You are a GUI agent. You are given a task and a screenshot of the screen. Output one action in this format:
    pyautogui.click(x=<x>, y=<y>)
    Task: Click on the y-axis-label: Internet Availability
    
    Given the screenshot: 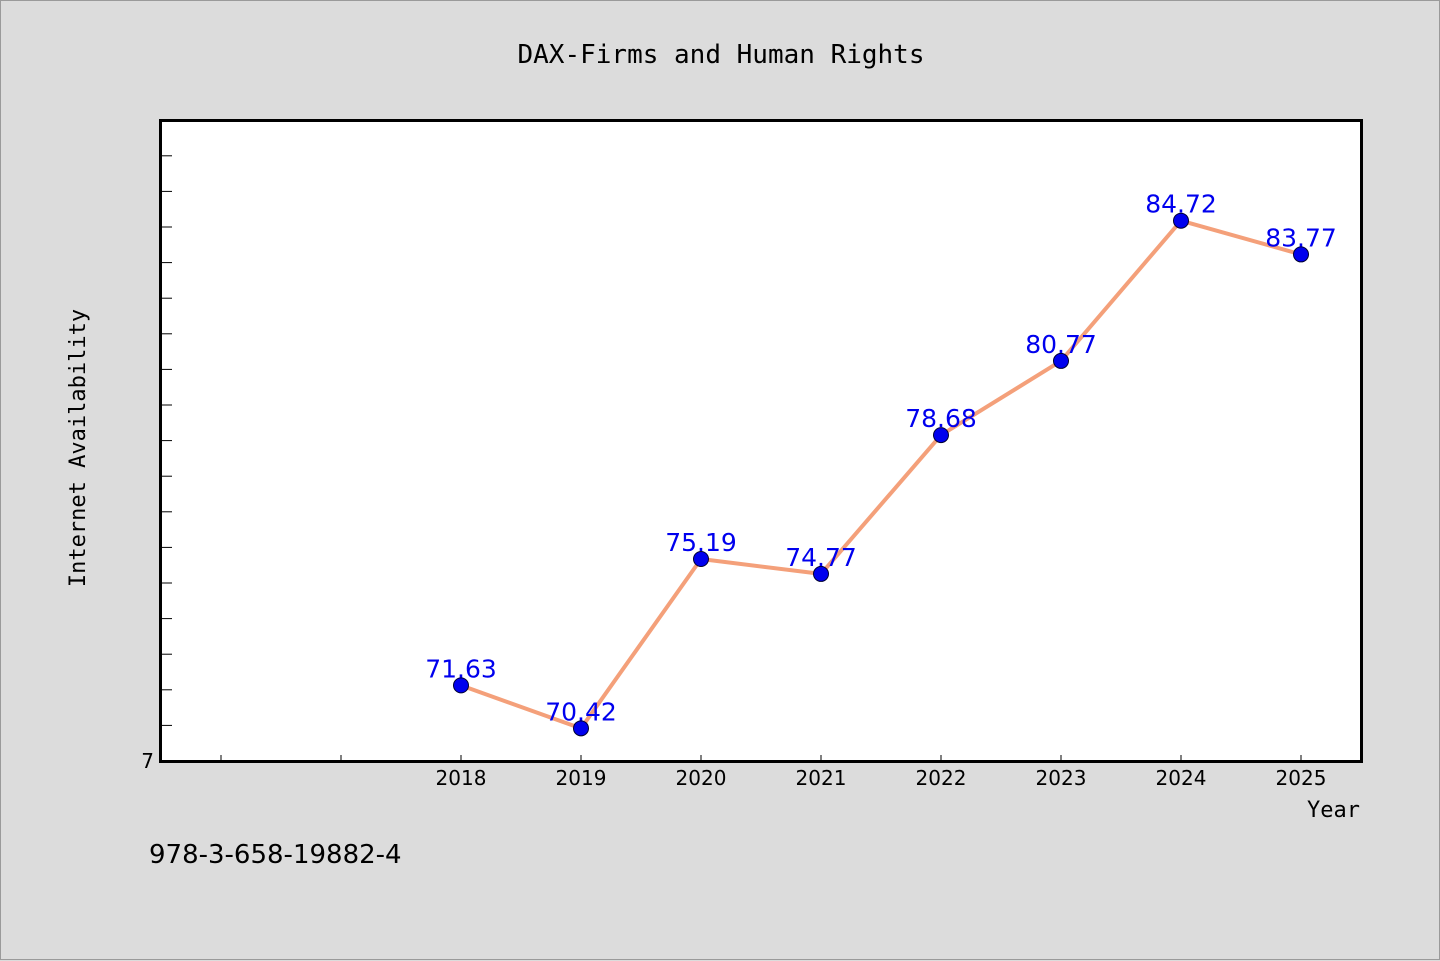 What is the action you would take?
    pyautogui.click(x=78, y=448)
    